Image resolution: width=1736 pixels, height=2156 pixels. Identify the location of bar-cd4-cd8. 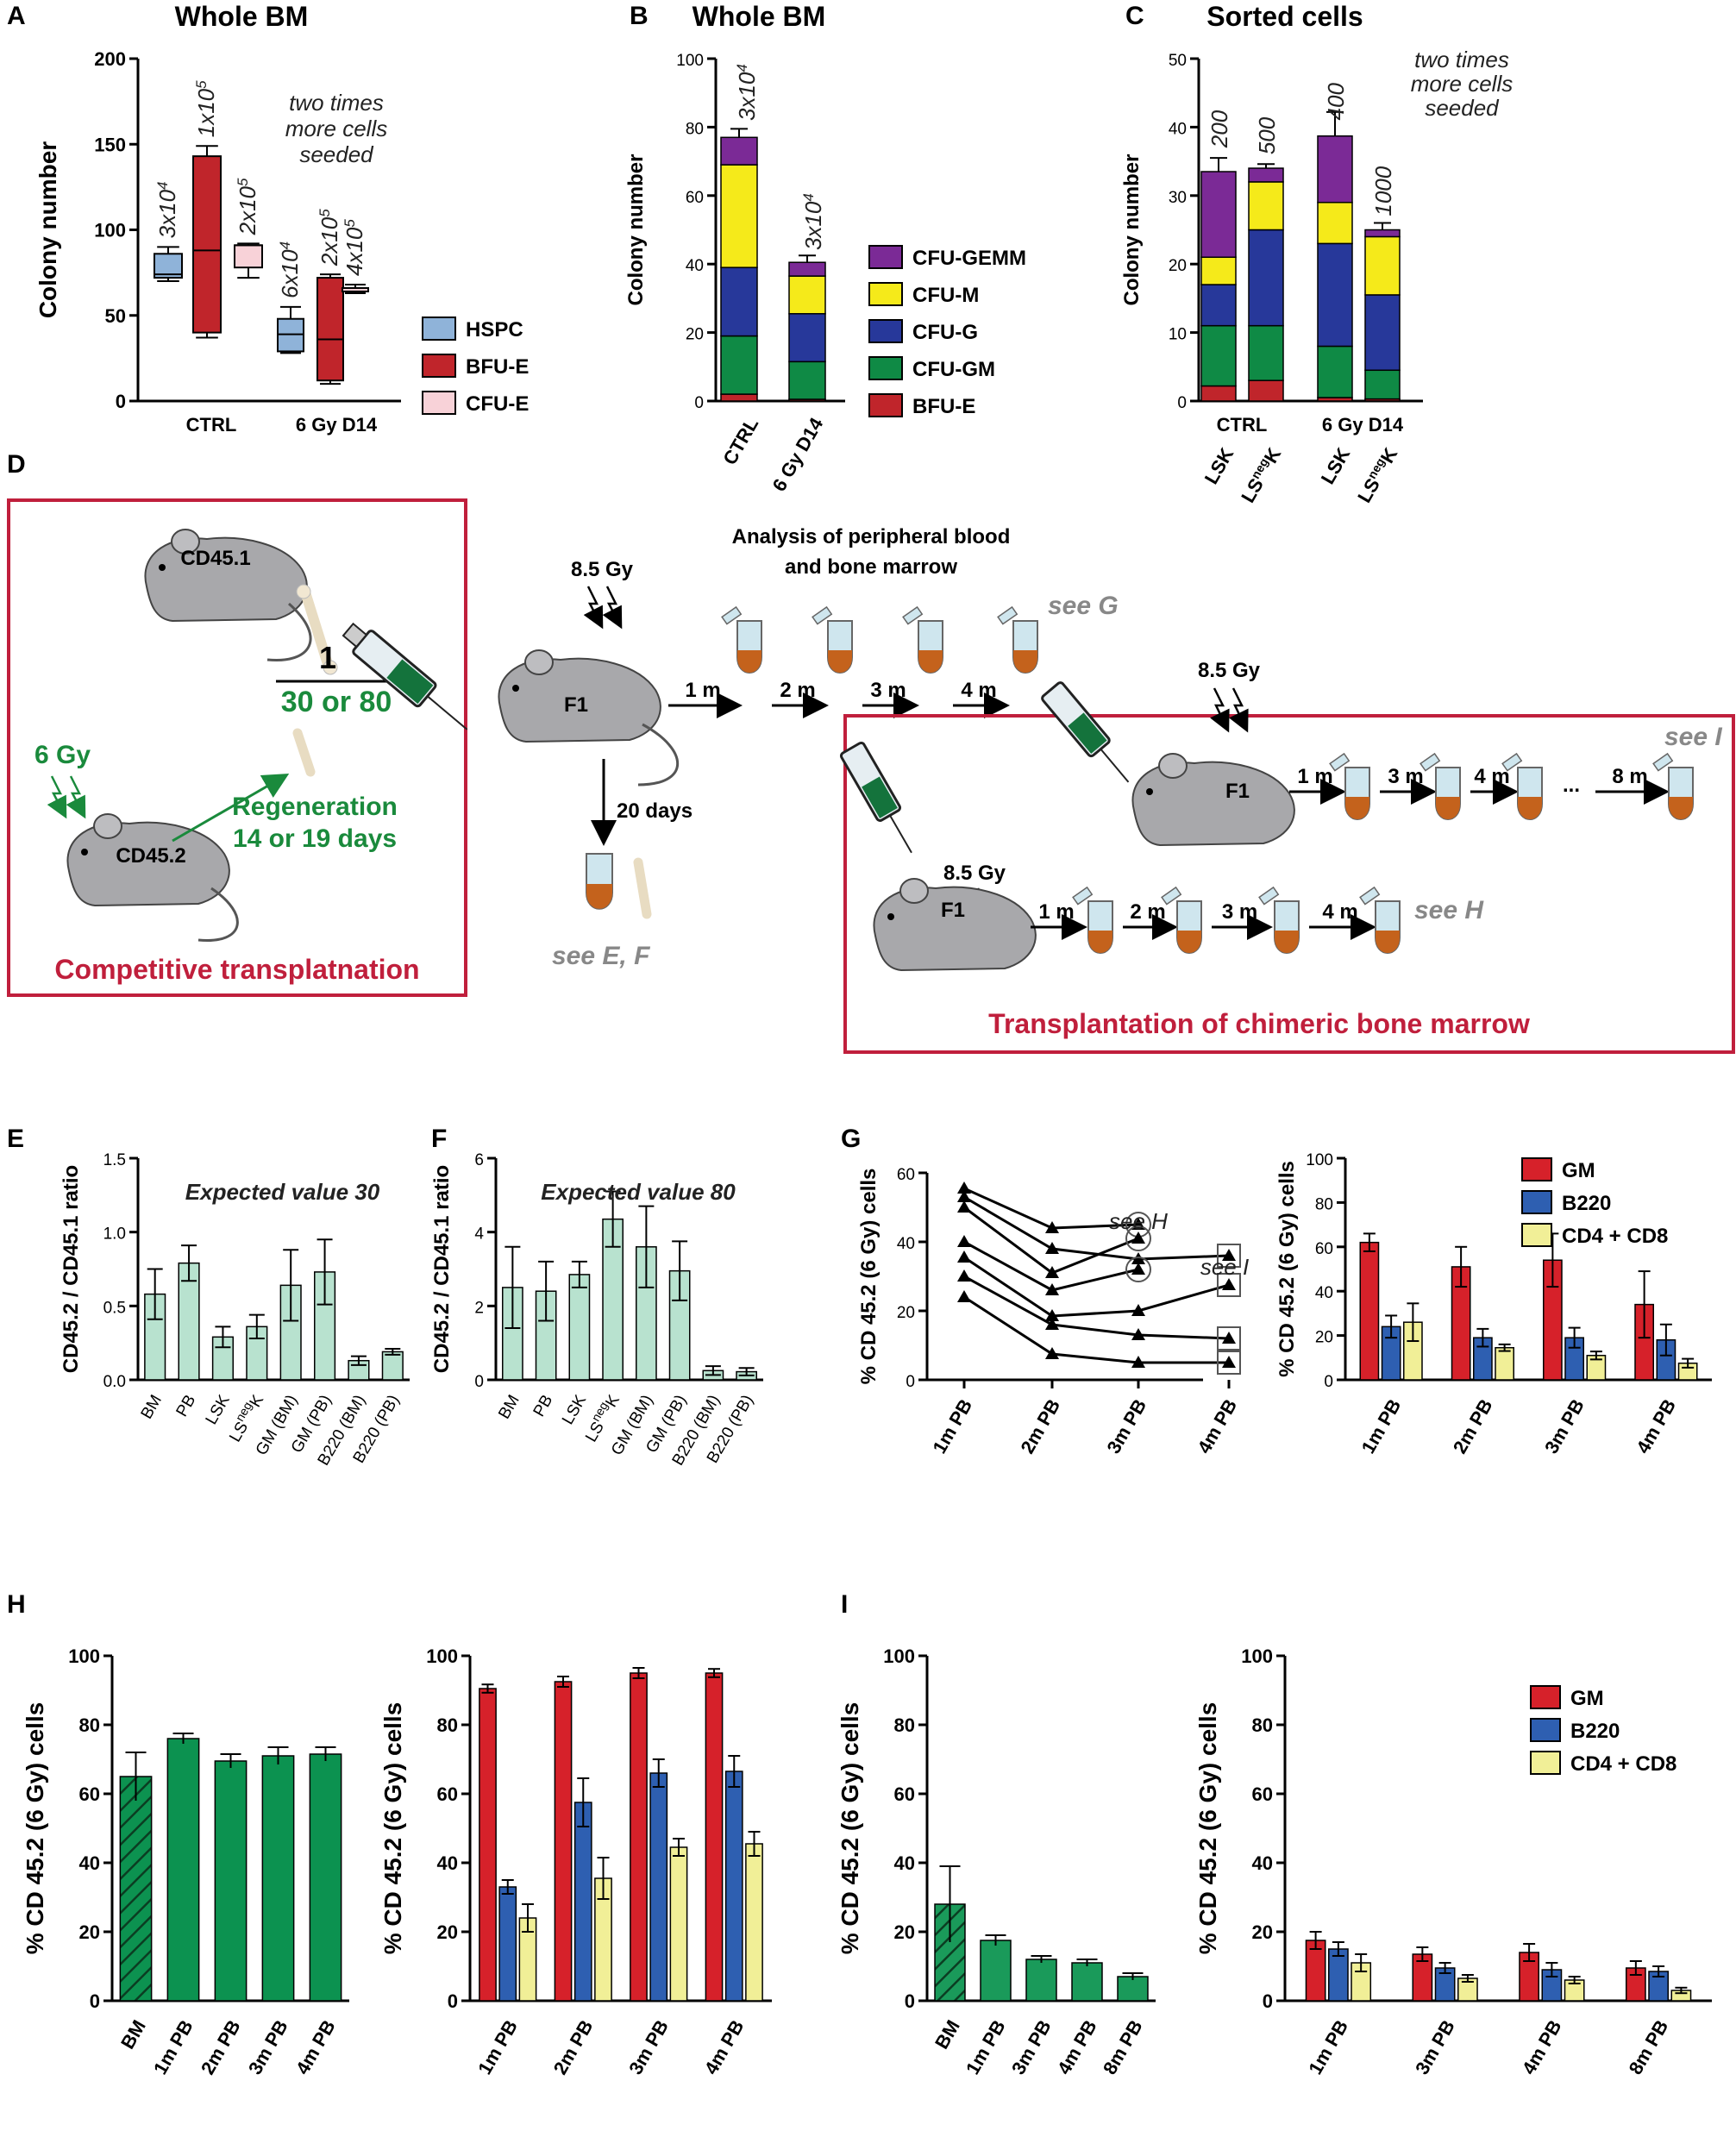
(1504, 1363).